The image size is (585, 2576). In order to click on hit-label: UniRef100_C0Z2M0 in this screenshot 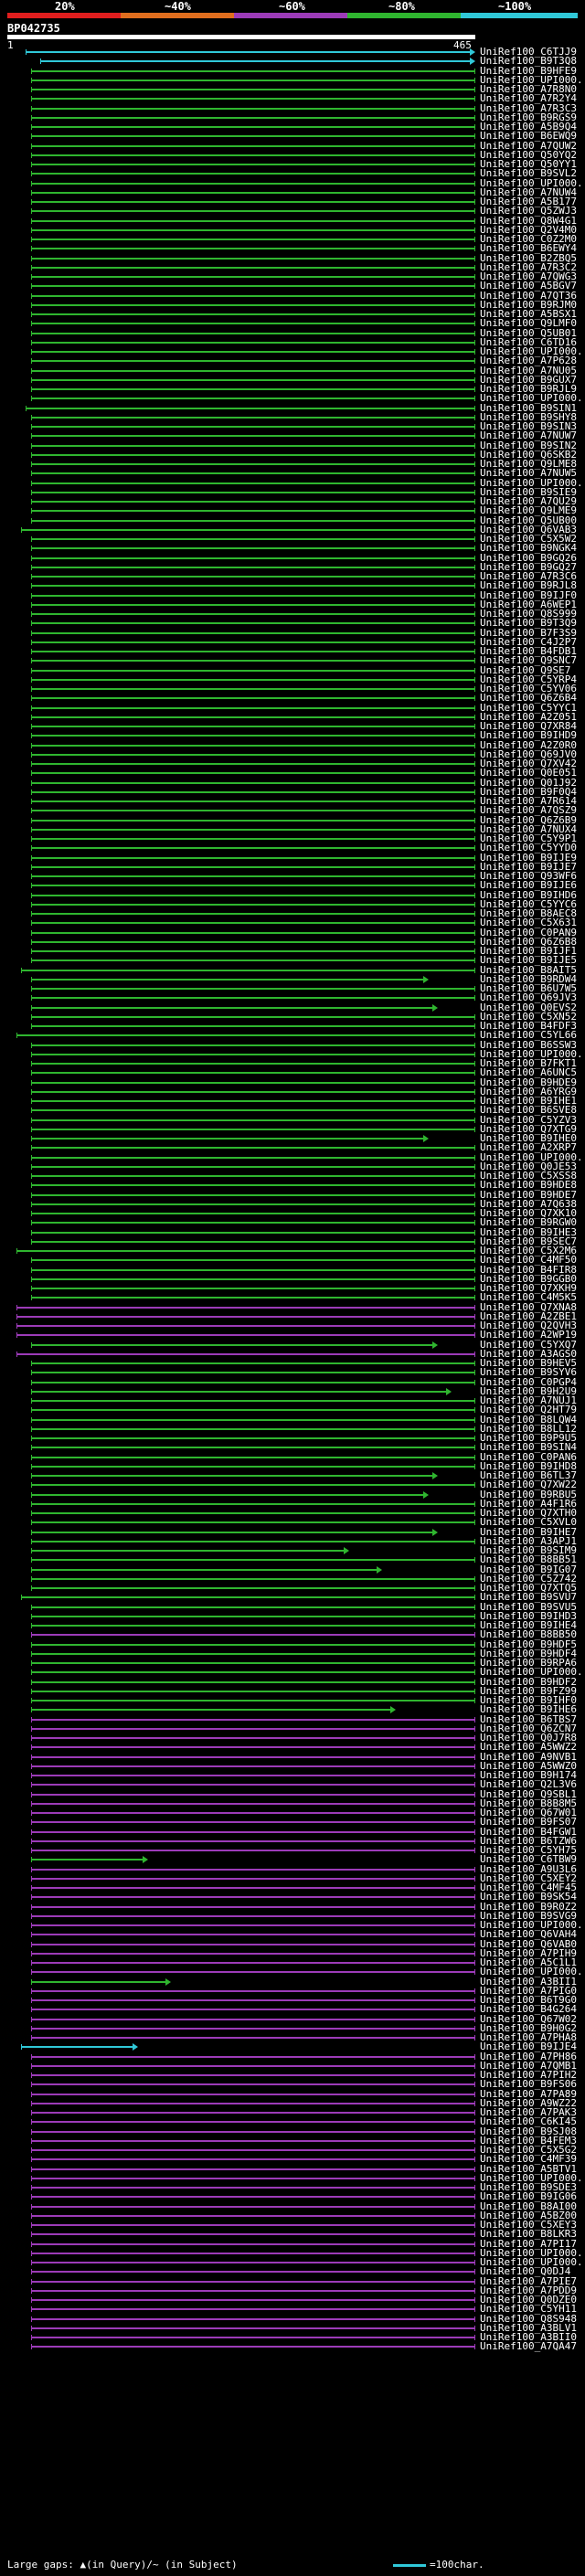, I will do `click(529, 239)`.